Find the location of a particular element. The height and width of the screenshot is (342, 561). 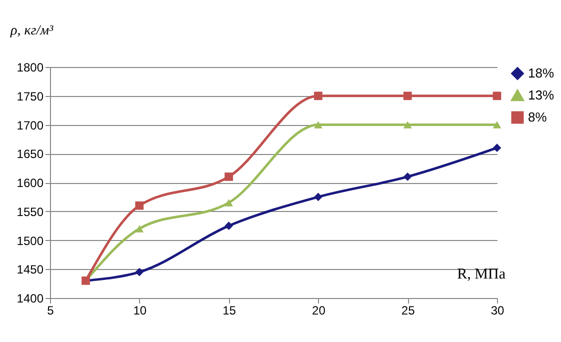

legend-label: 18% is located at coordinates (541, 73).